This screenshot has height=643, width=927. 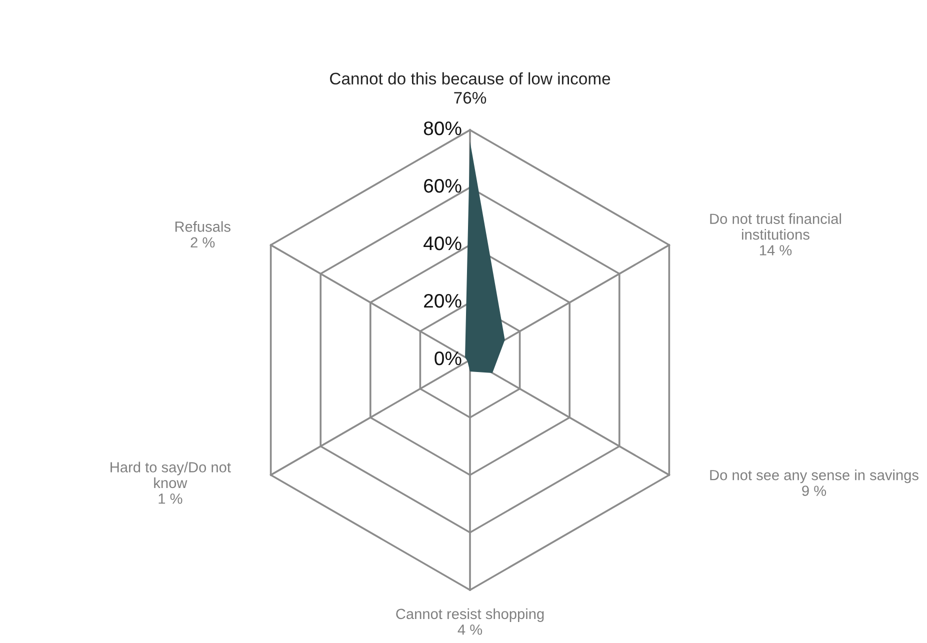 What do you see at coordinates (443, 243) in the screenshot?
I see `y-tick-label: 40%` at bounding box center [443, 243].